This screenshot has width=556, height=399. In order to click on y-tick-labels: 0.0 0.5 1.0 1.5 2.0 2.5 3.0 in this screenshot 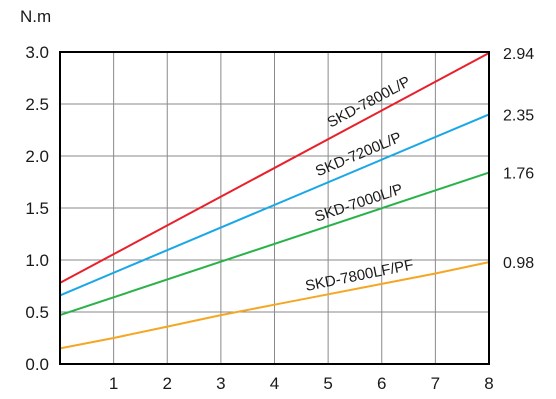, I will do `click(37, 208)`.